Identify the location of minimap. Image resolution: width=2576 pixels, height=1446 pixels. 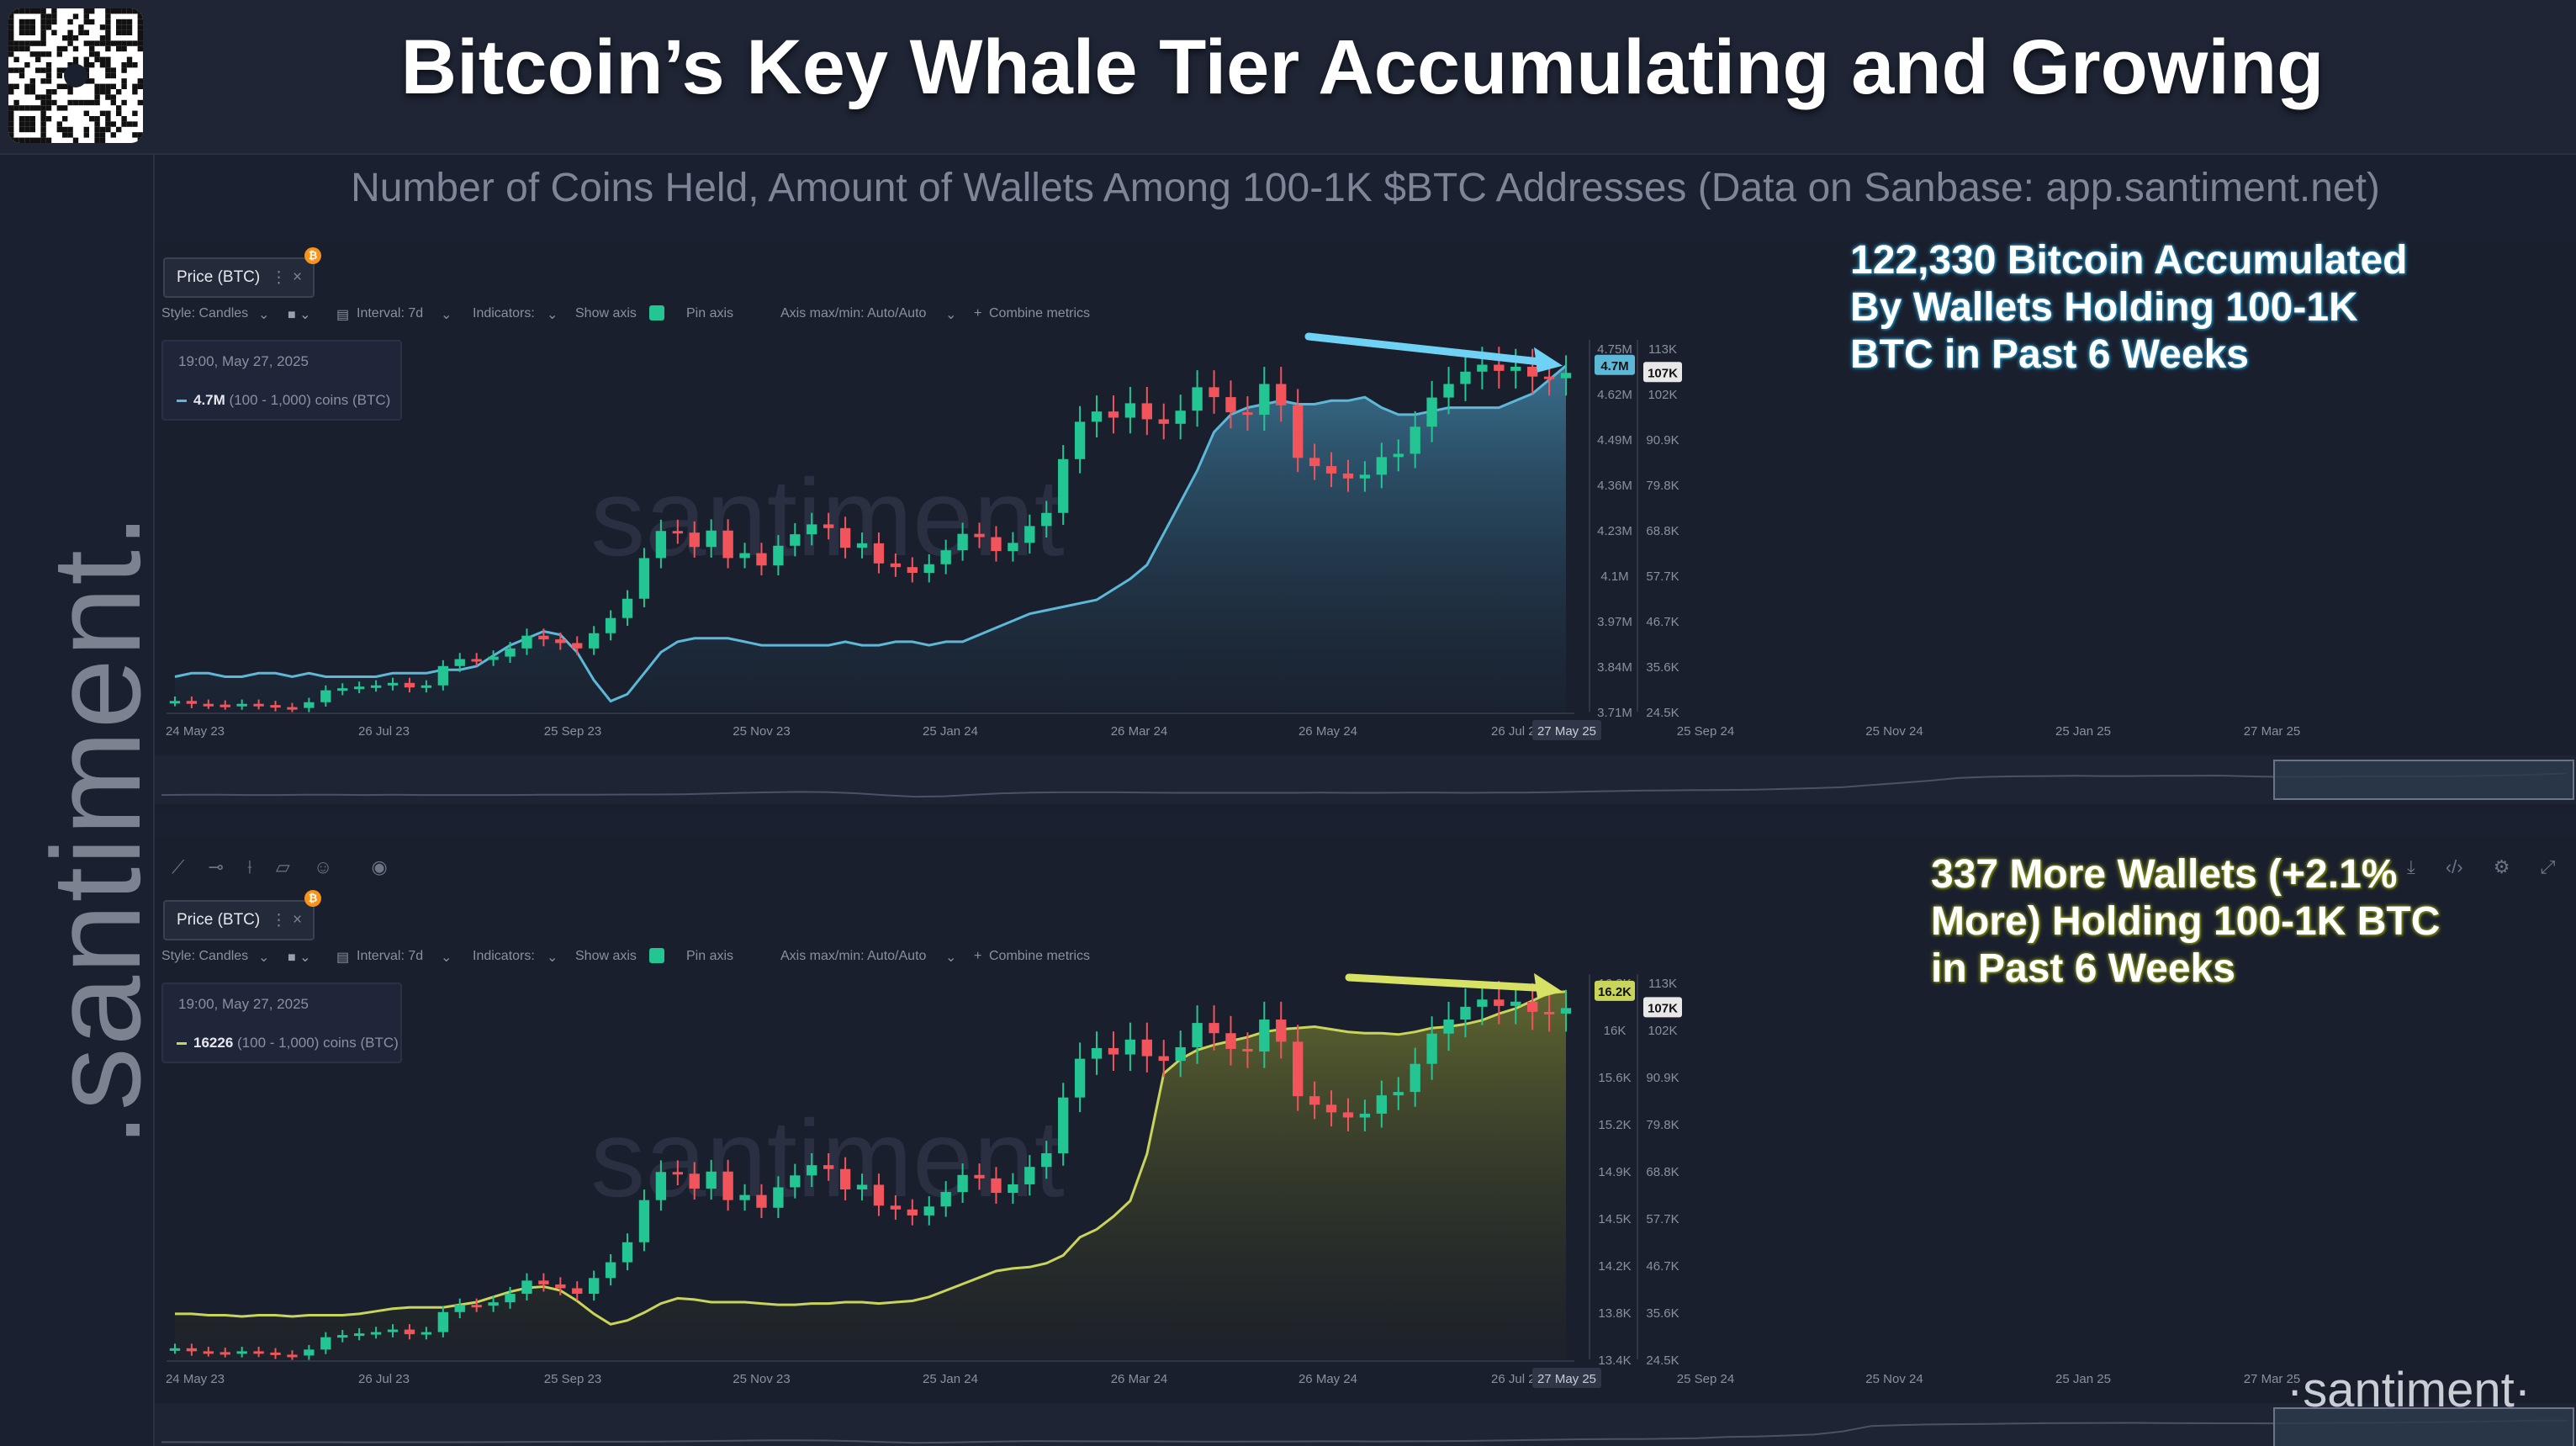
(1365, 1424).